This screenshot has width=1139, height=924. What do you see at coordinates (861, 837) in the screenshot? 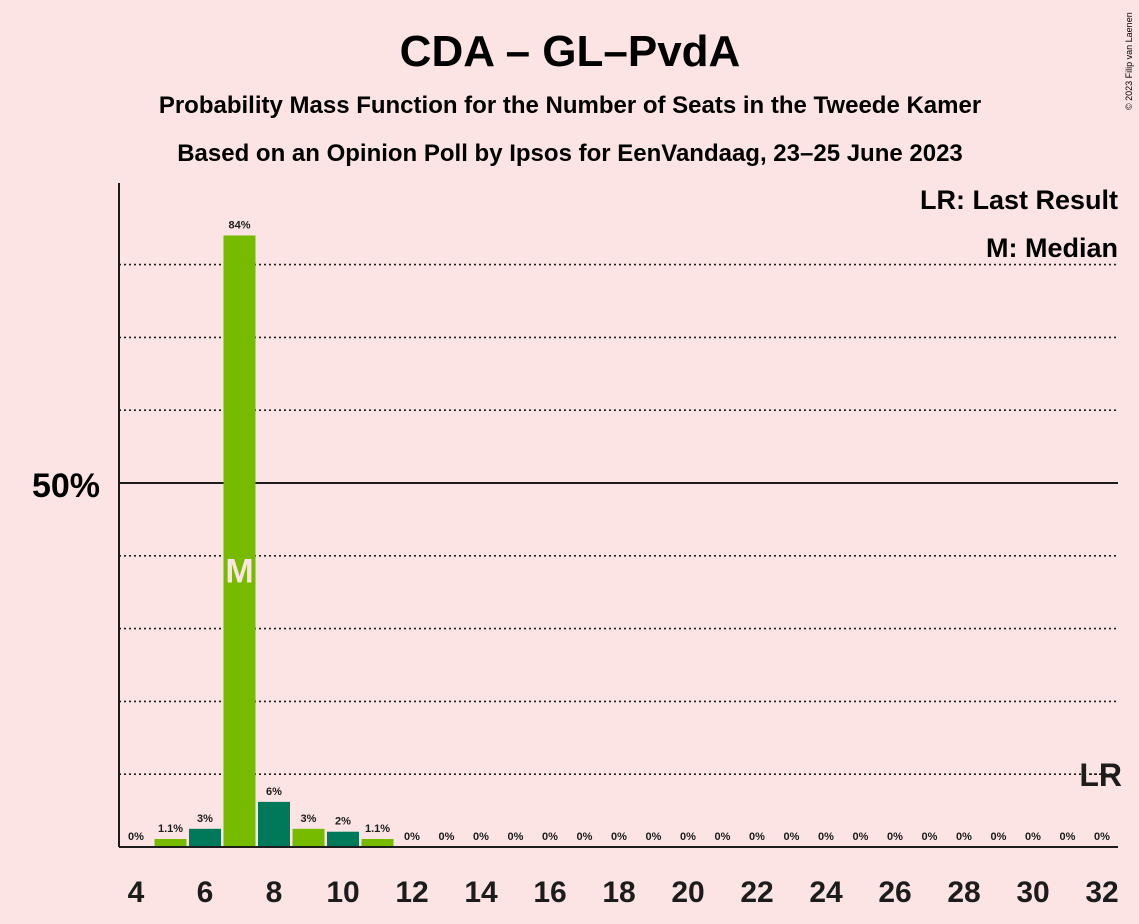
I see `bar-label-seat-25: 0%` at bounding box center [861, 837].